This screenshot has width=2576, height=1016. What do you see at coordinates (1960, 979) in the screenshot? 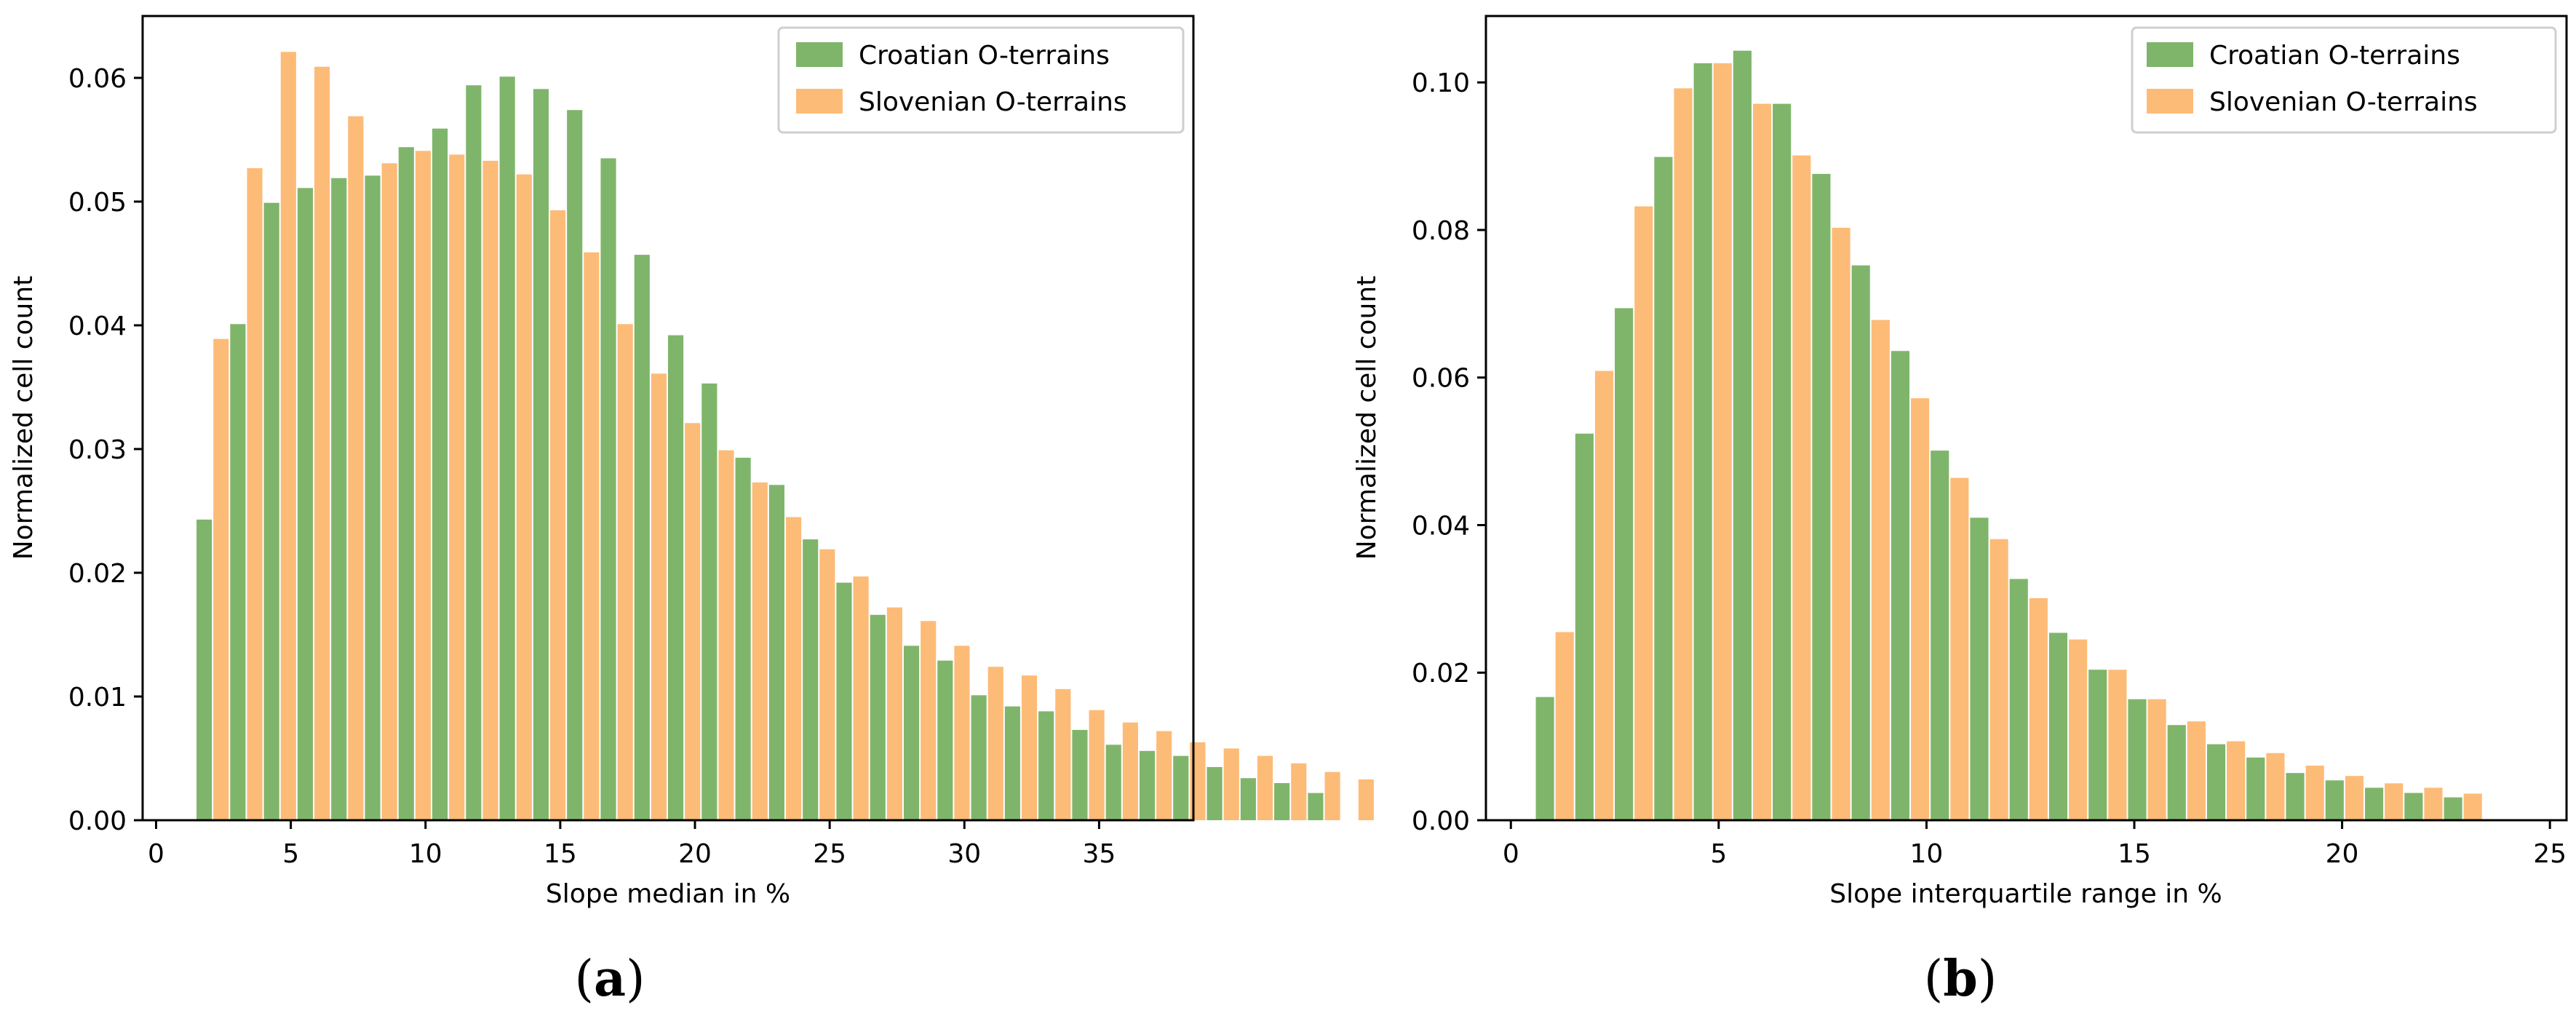
I see `chart-b-caption-letter: b` at bounding box center [1960, 979].